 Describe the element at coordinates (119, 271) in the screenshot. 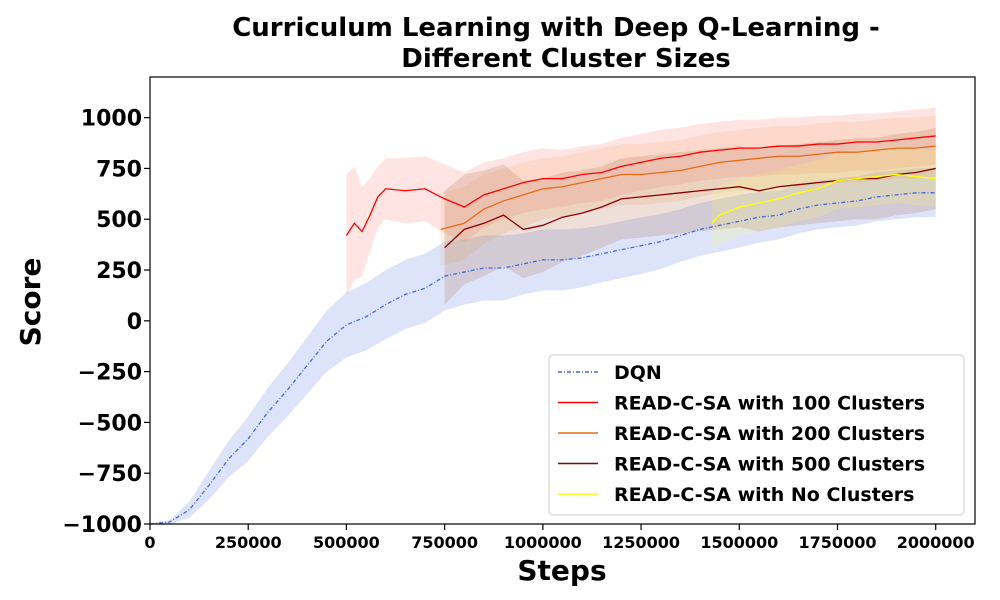

I see `y-tick-label: 250` at that location.